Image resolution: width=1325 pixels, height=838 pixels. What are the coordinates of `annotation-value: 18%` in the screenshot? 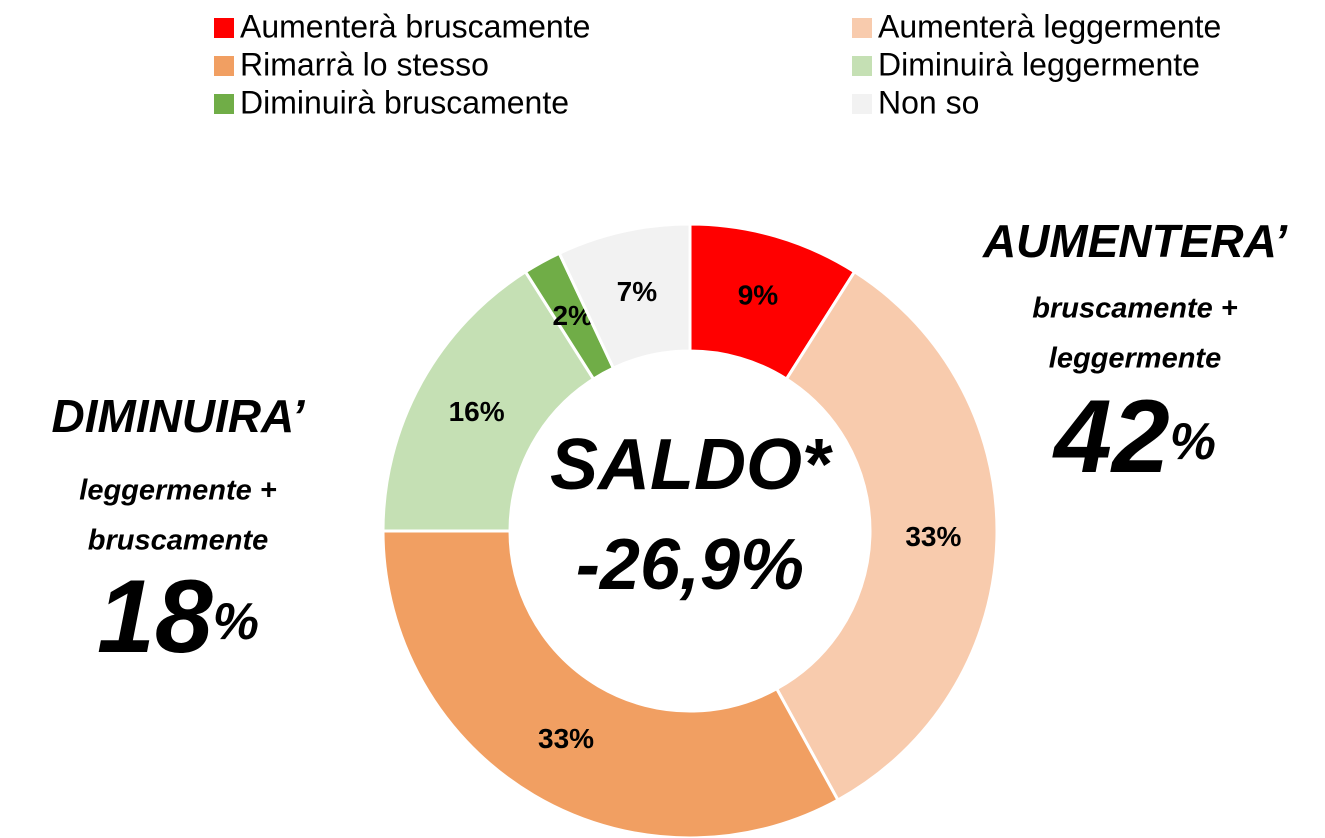 It's located at (178, 617).